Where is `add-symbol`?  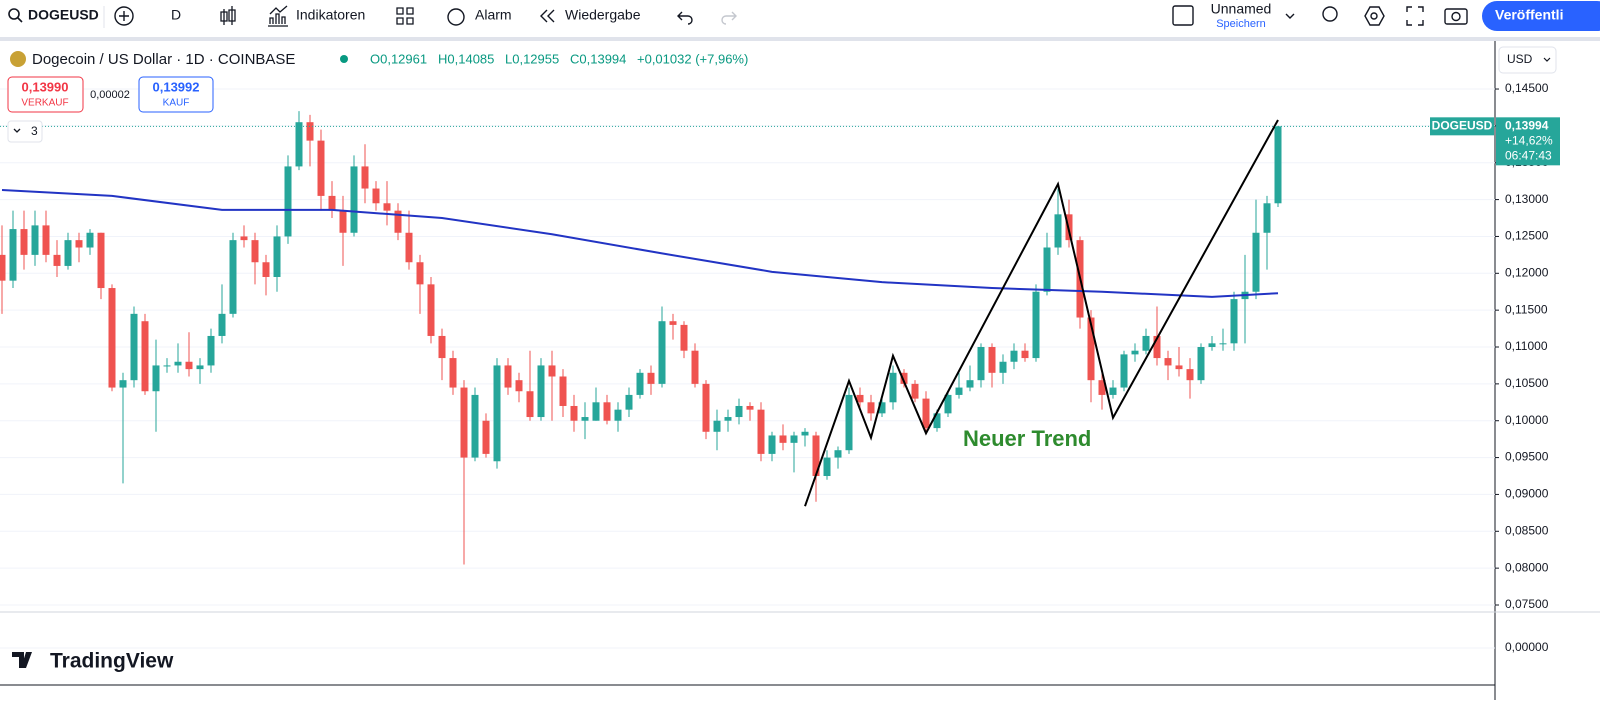
add-symbol is located at coordinates (124, 16).